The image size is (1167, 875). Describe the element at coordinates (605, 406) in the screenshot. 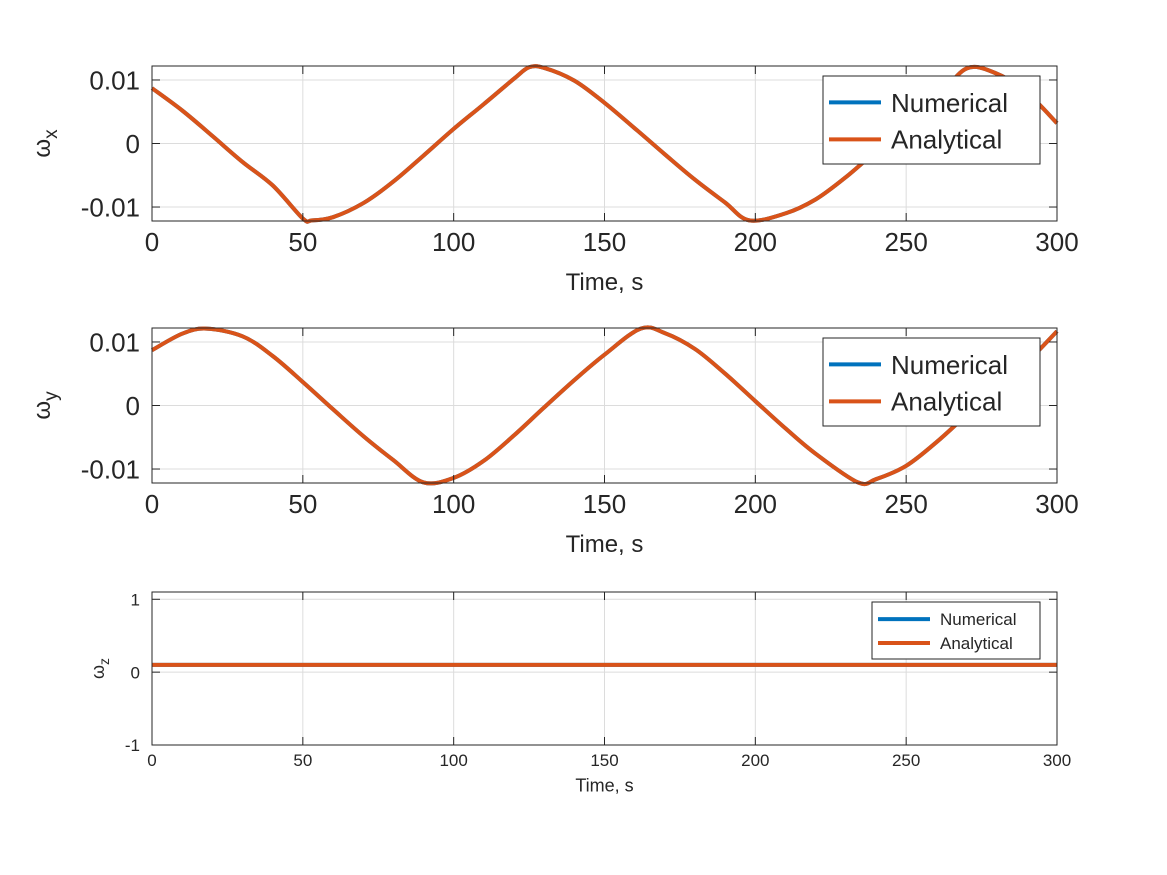

I see `series-line-analytical` at that location.